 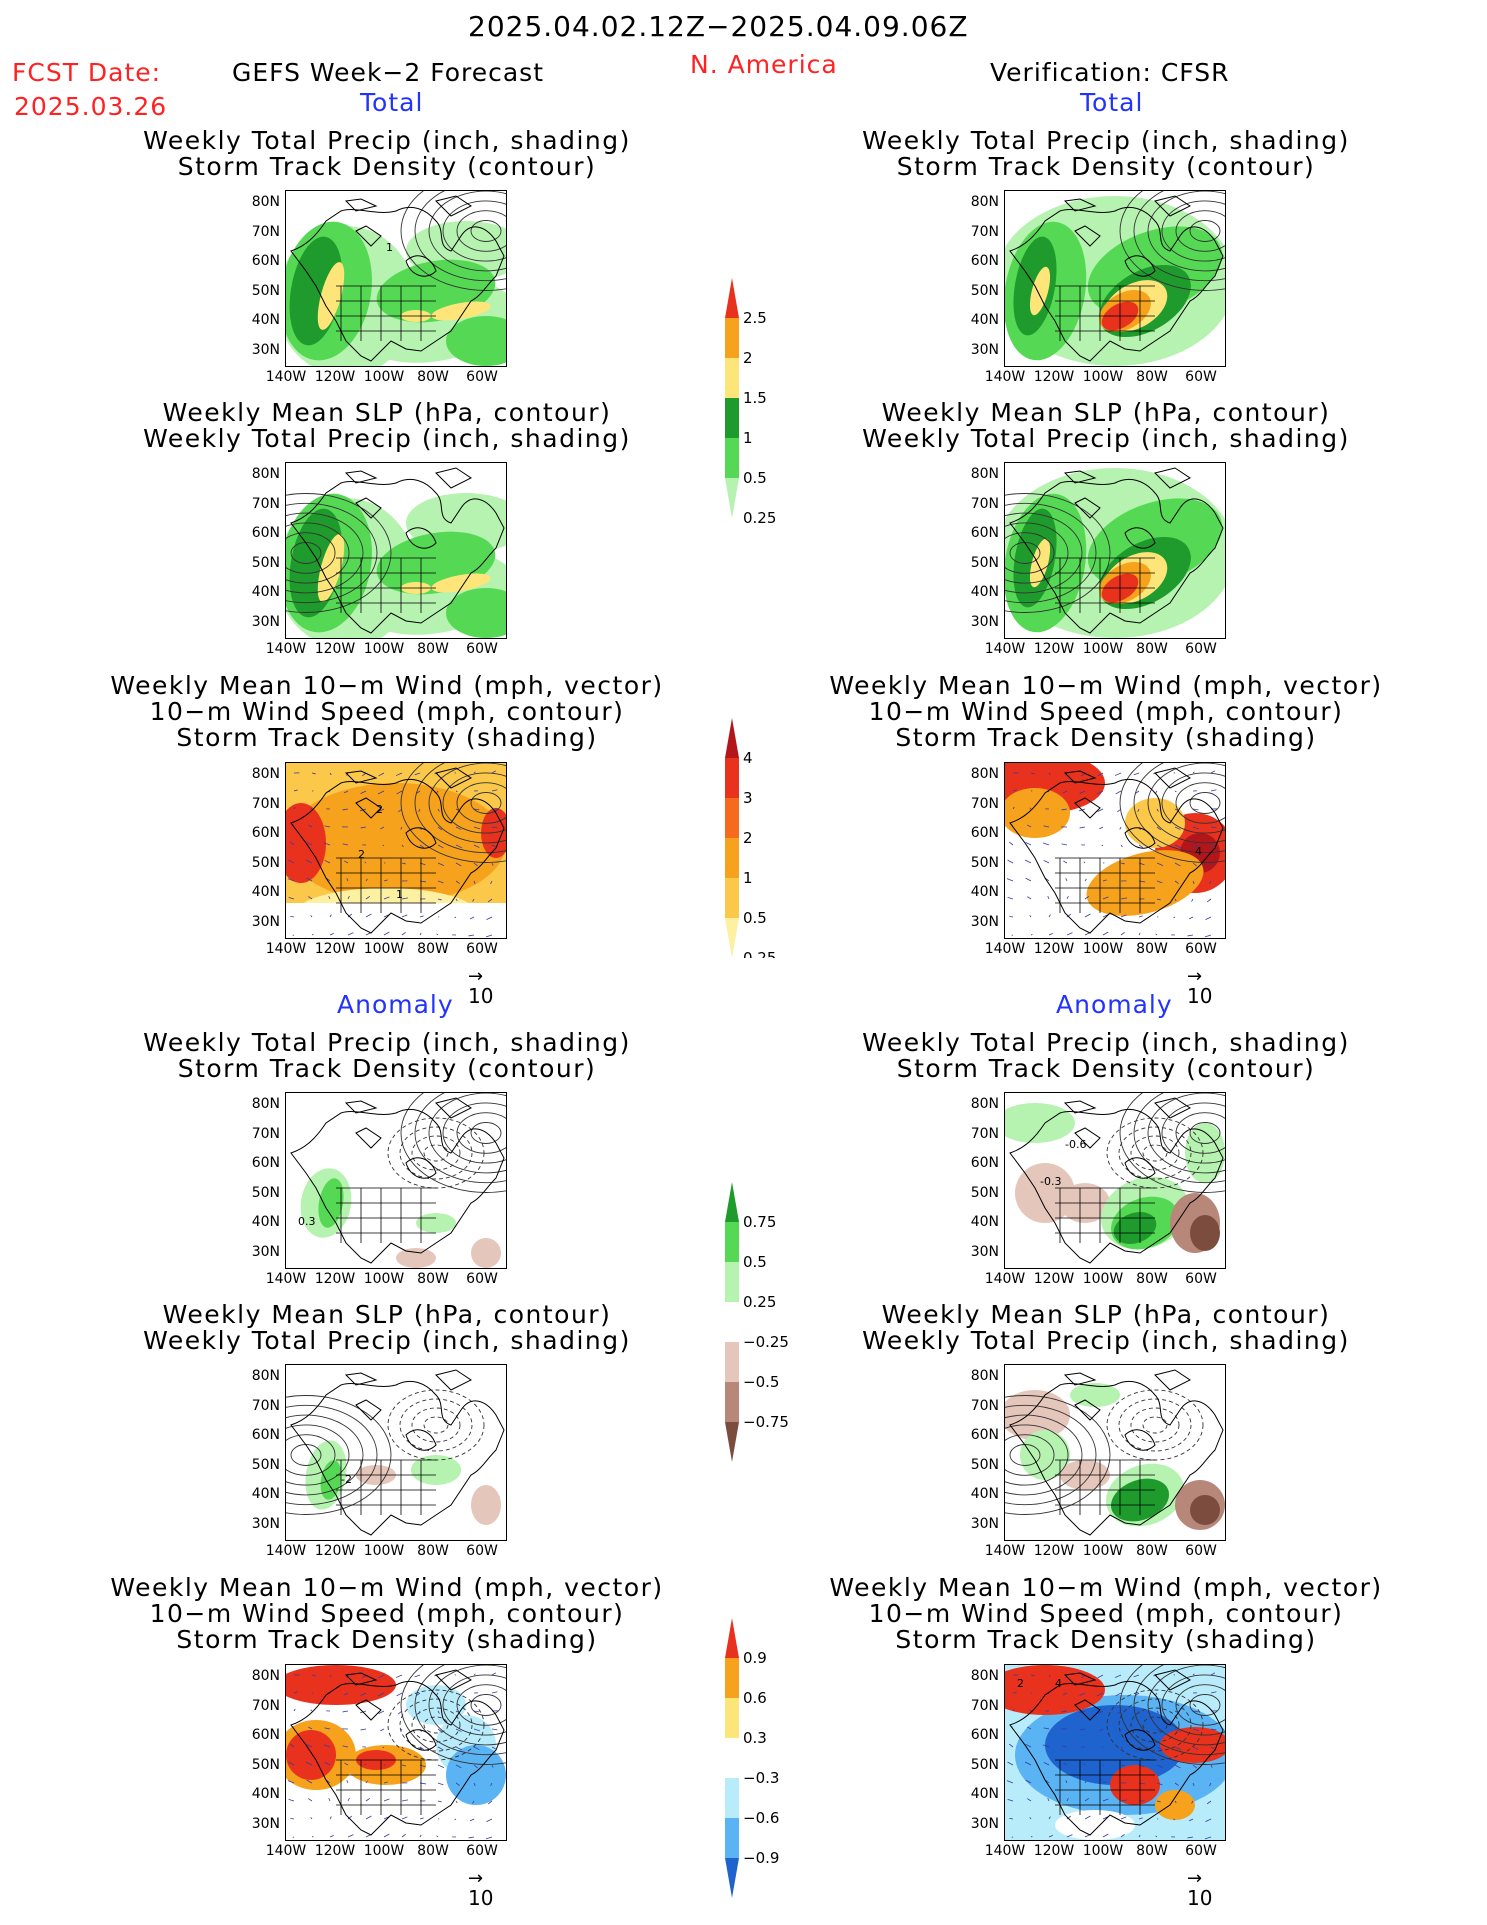 I want to click on colorbar-tick-label: 2, so click(x=748, y=358).